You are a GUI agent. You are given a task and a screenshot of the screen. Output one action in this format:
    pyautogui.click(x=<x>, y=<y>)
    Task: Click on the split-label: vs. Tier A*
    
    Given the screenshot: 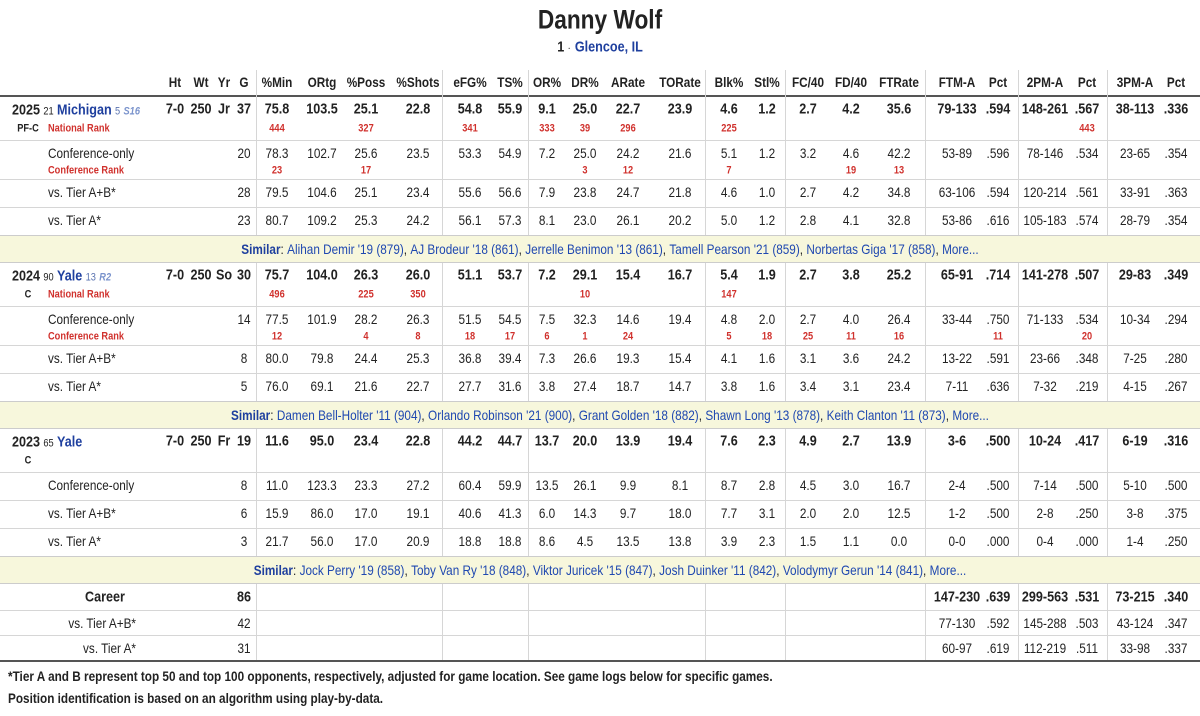 What is the action you would take?
    pyautogui.click(x=74, y=386)
    